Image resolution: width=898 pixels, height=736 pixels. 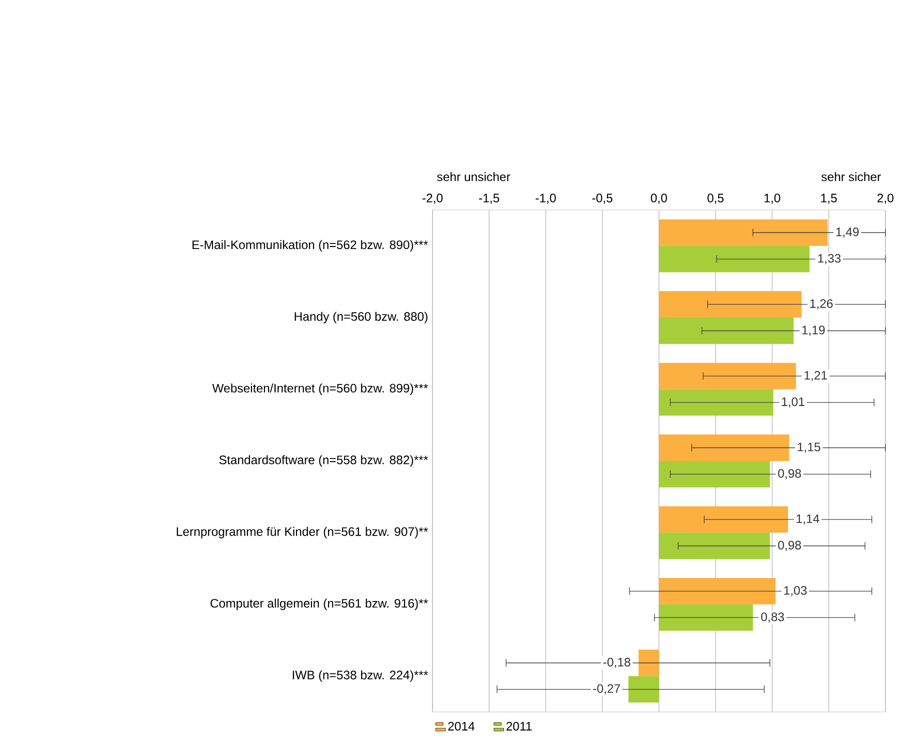 What do you see at coordinates (658, 199) in the screenshot?
I see `x-tick-label: 0,0` at bounding box center [658, 199].